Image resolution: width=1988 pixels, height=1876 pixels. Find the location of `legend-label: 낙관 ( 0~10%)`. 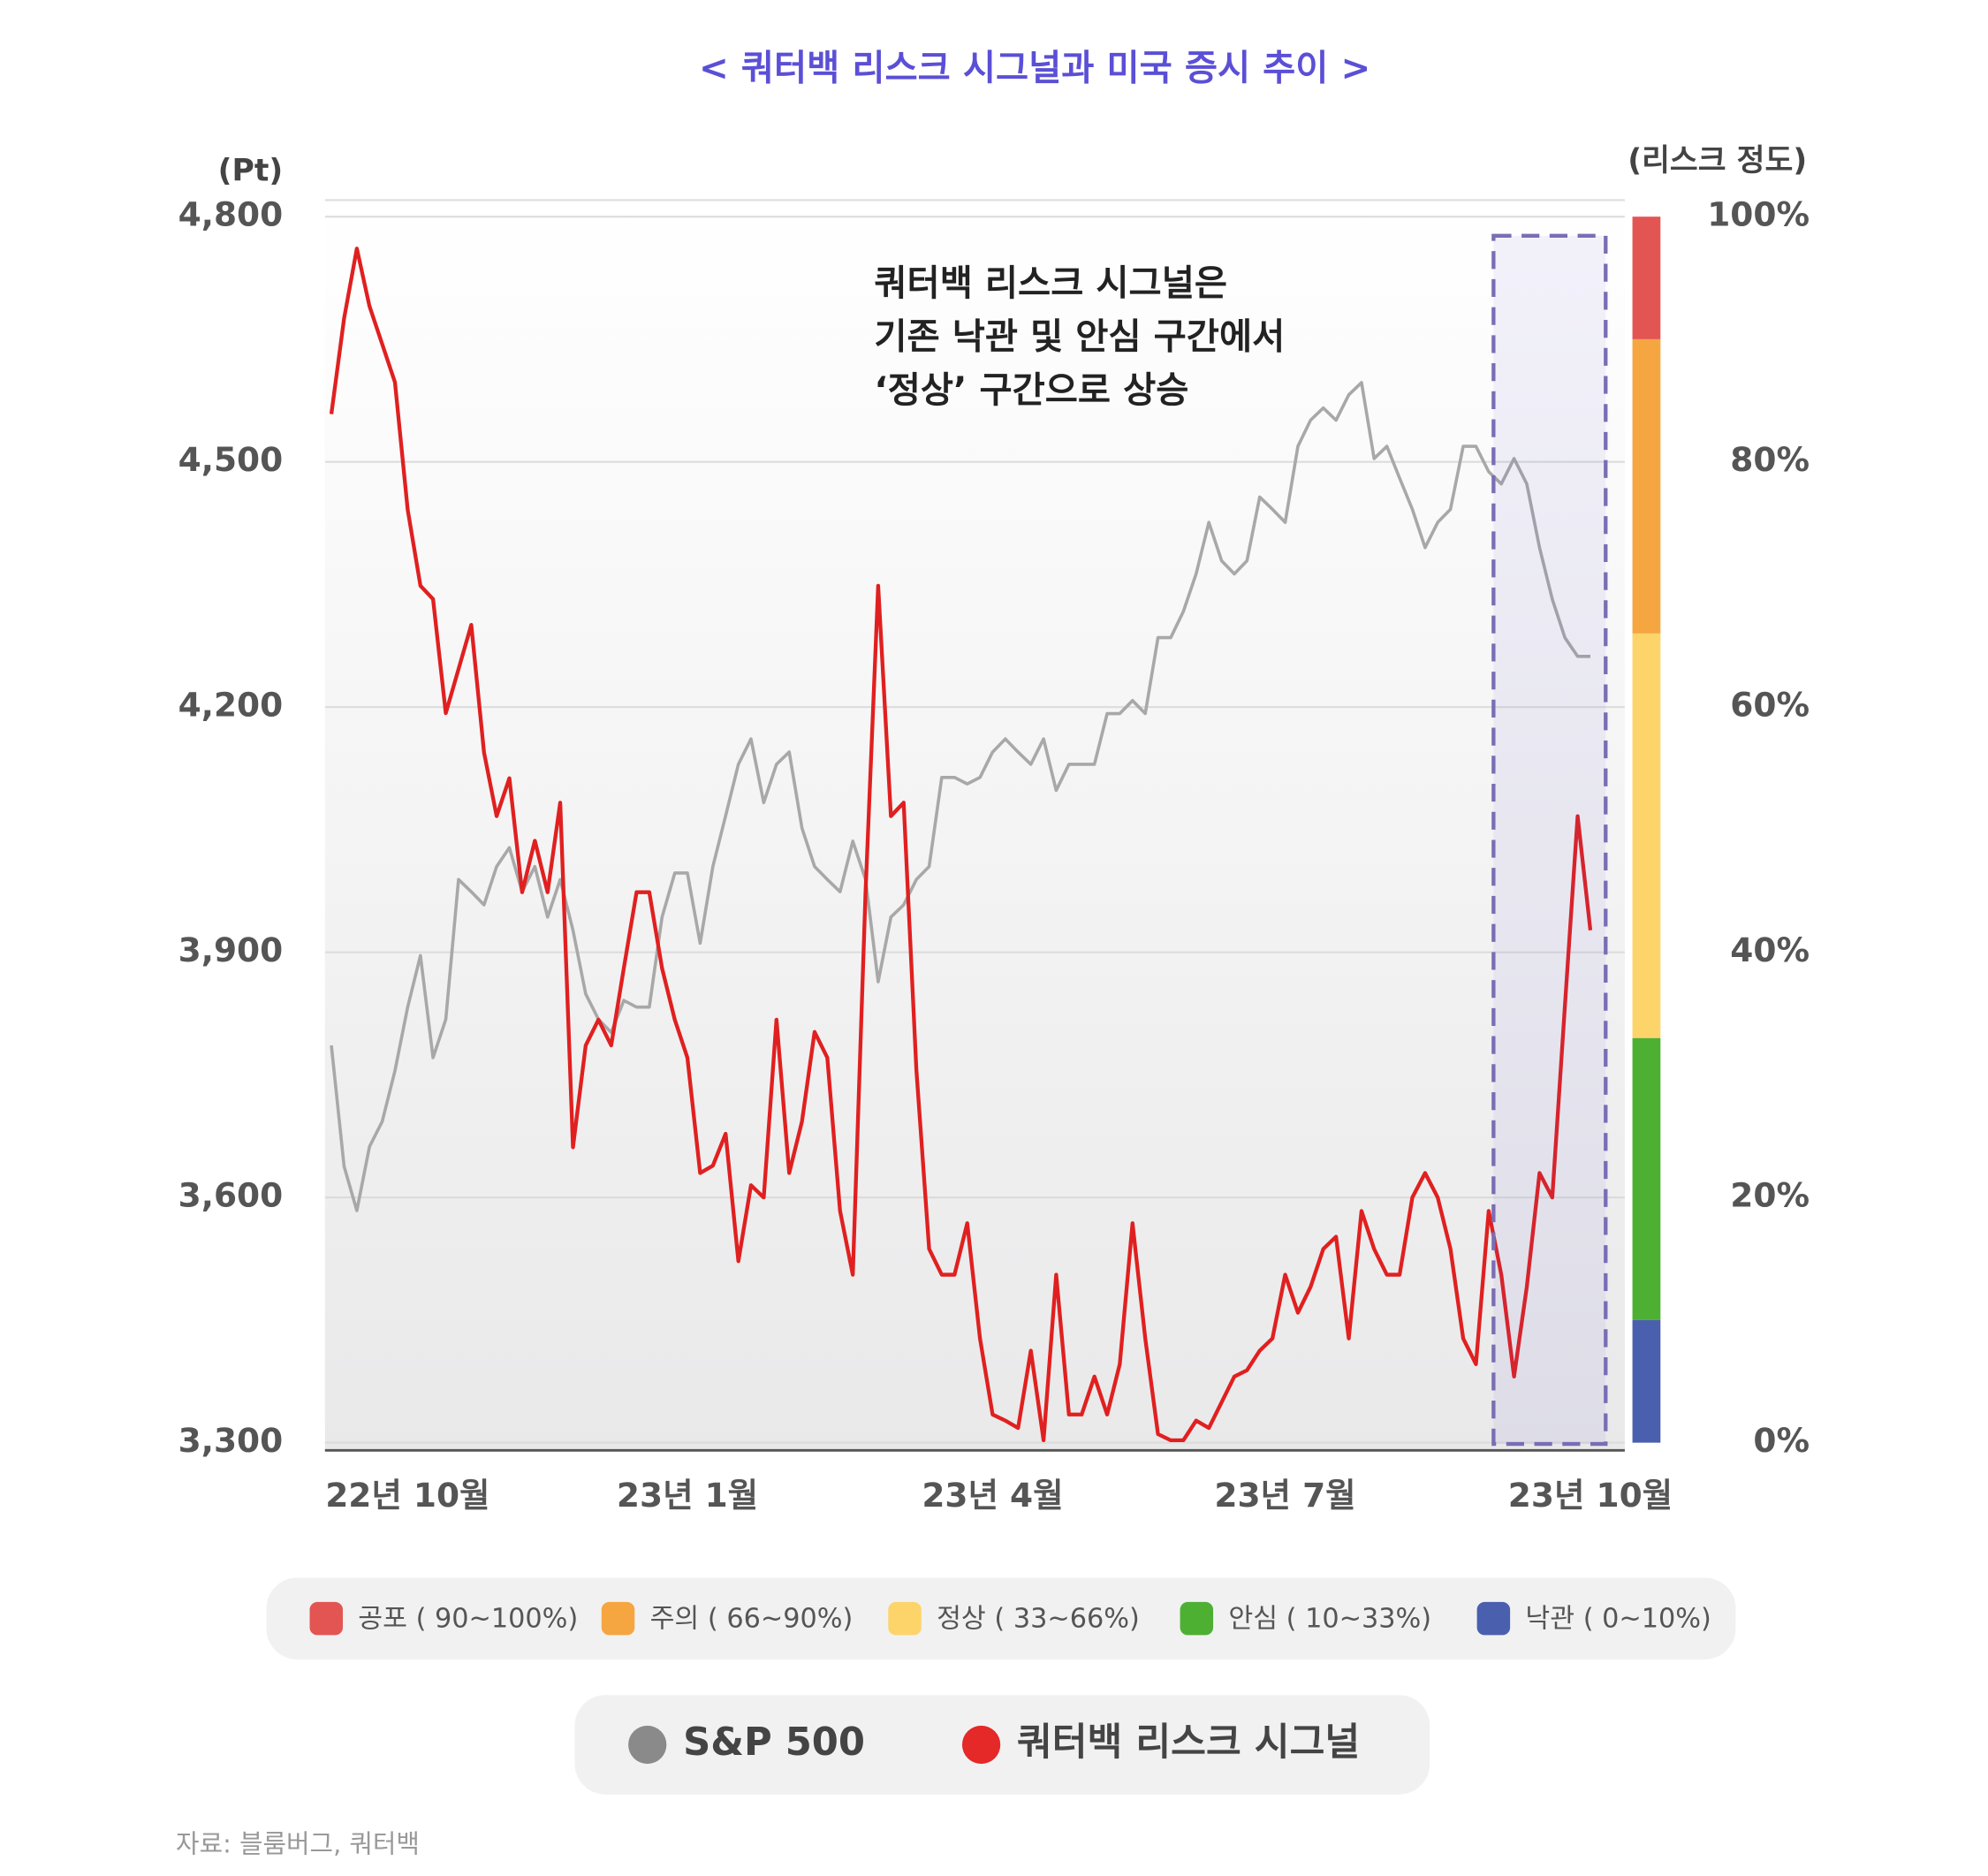

legend-label: 낙관 ( 0~10%) is located at coordinates (1618, 1619).